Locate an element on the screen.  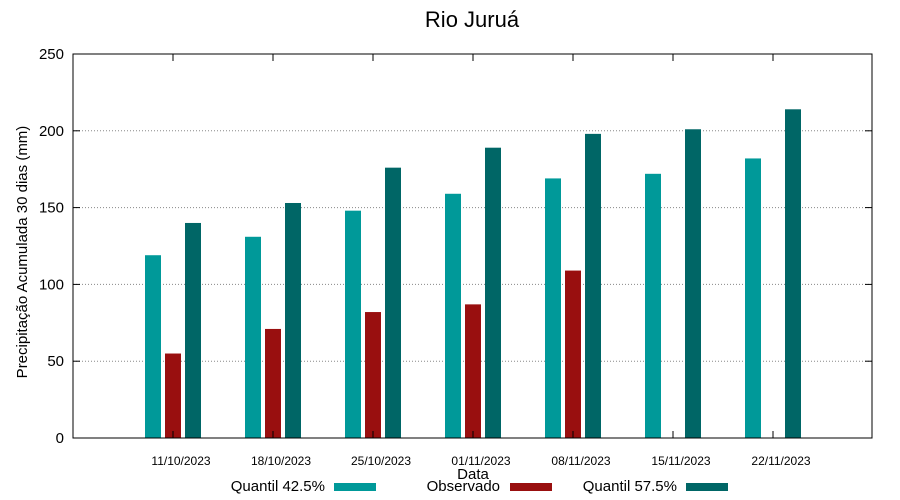
x-tick-label: 22/11/2023 is located at coordinates (780, 461).